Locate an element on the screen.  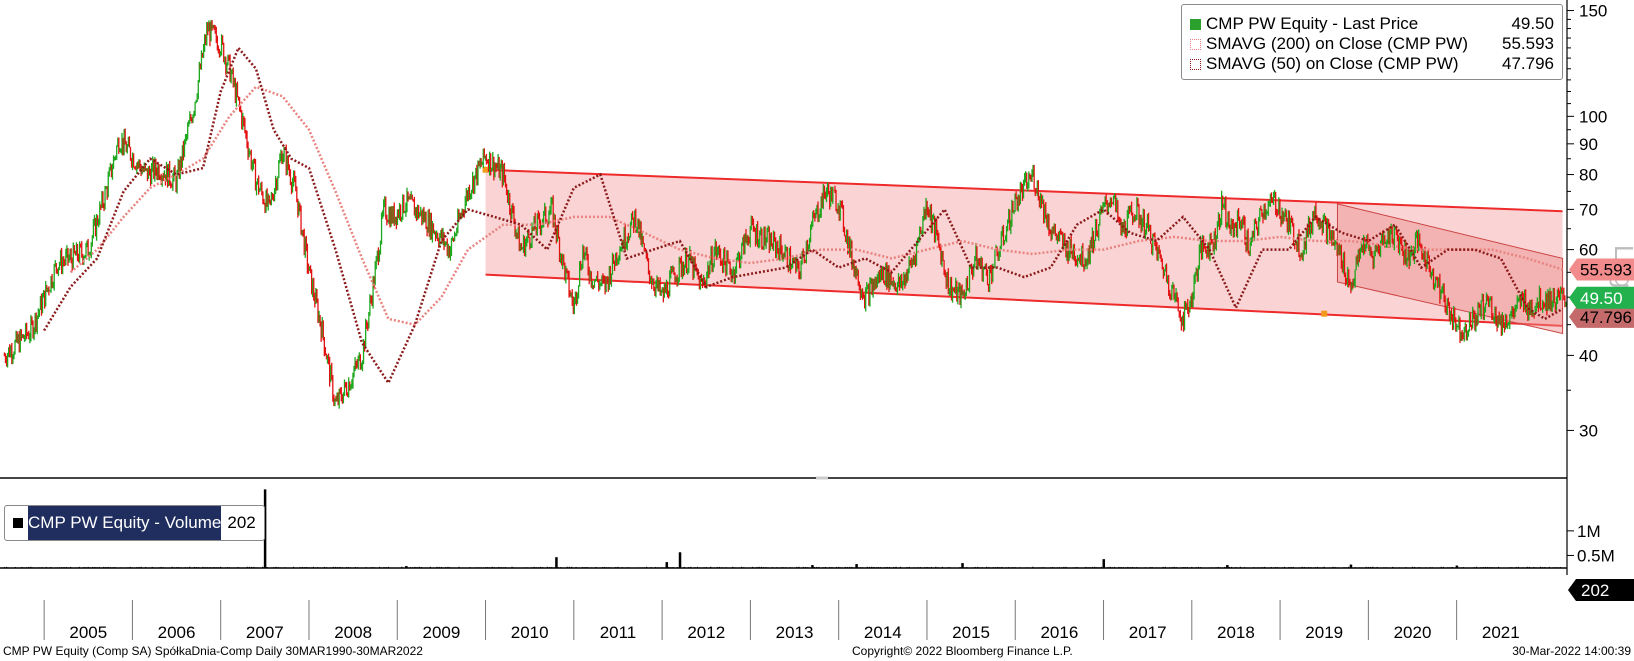
x-tick-label: 2017 is located at coordinates (1148, 632).